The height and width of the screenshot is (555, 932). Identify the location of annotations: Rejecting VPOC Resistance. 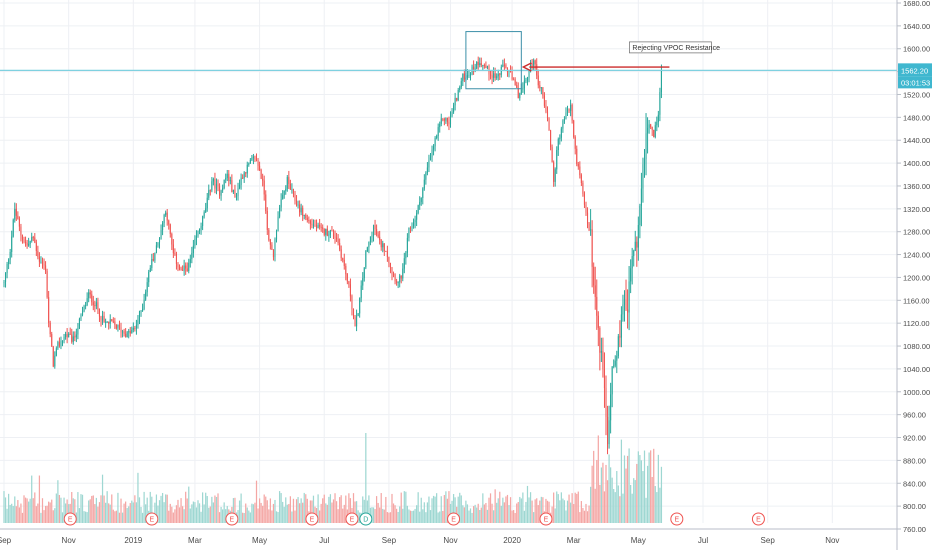
(448, 60).